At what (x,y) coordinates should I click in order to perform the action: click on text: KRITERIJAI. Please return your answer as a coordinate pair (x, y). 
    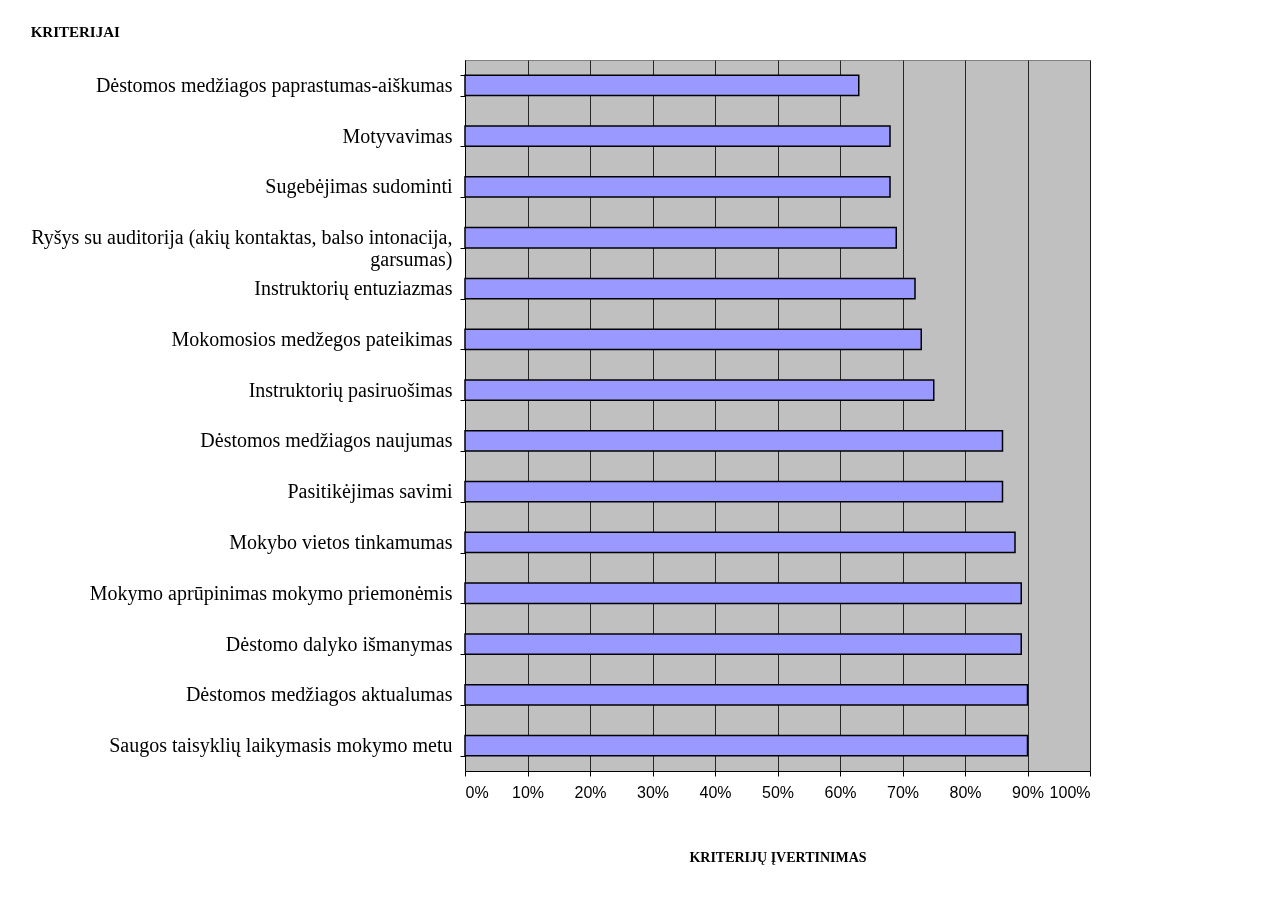
    Looking at the image, I should click on (75, 32).